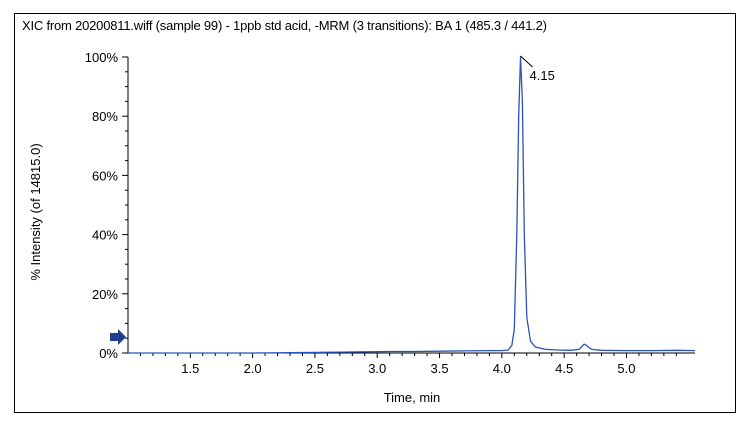 The height and width of the screenshot is (426, 750). I want to click on x-axis-label: Time, min, so click(412, 397).